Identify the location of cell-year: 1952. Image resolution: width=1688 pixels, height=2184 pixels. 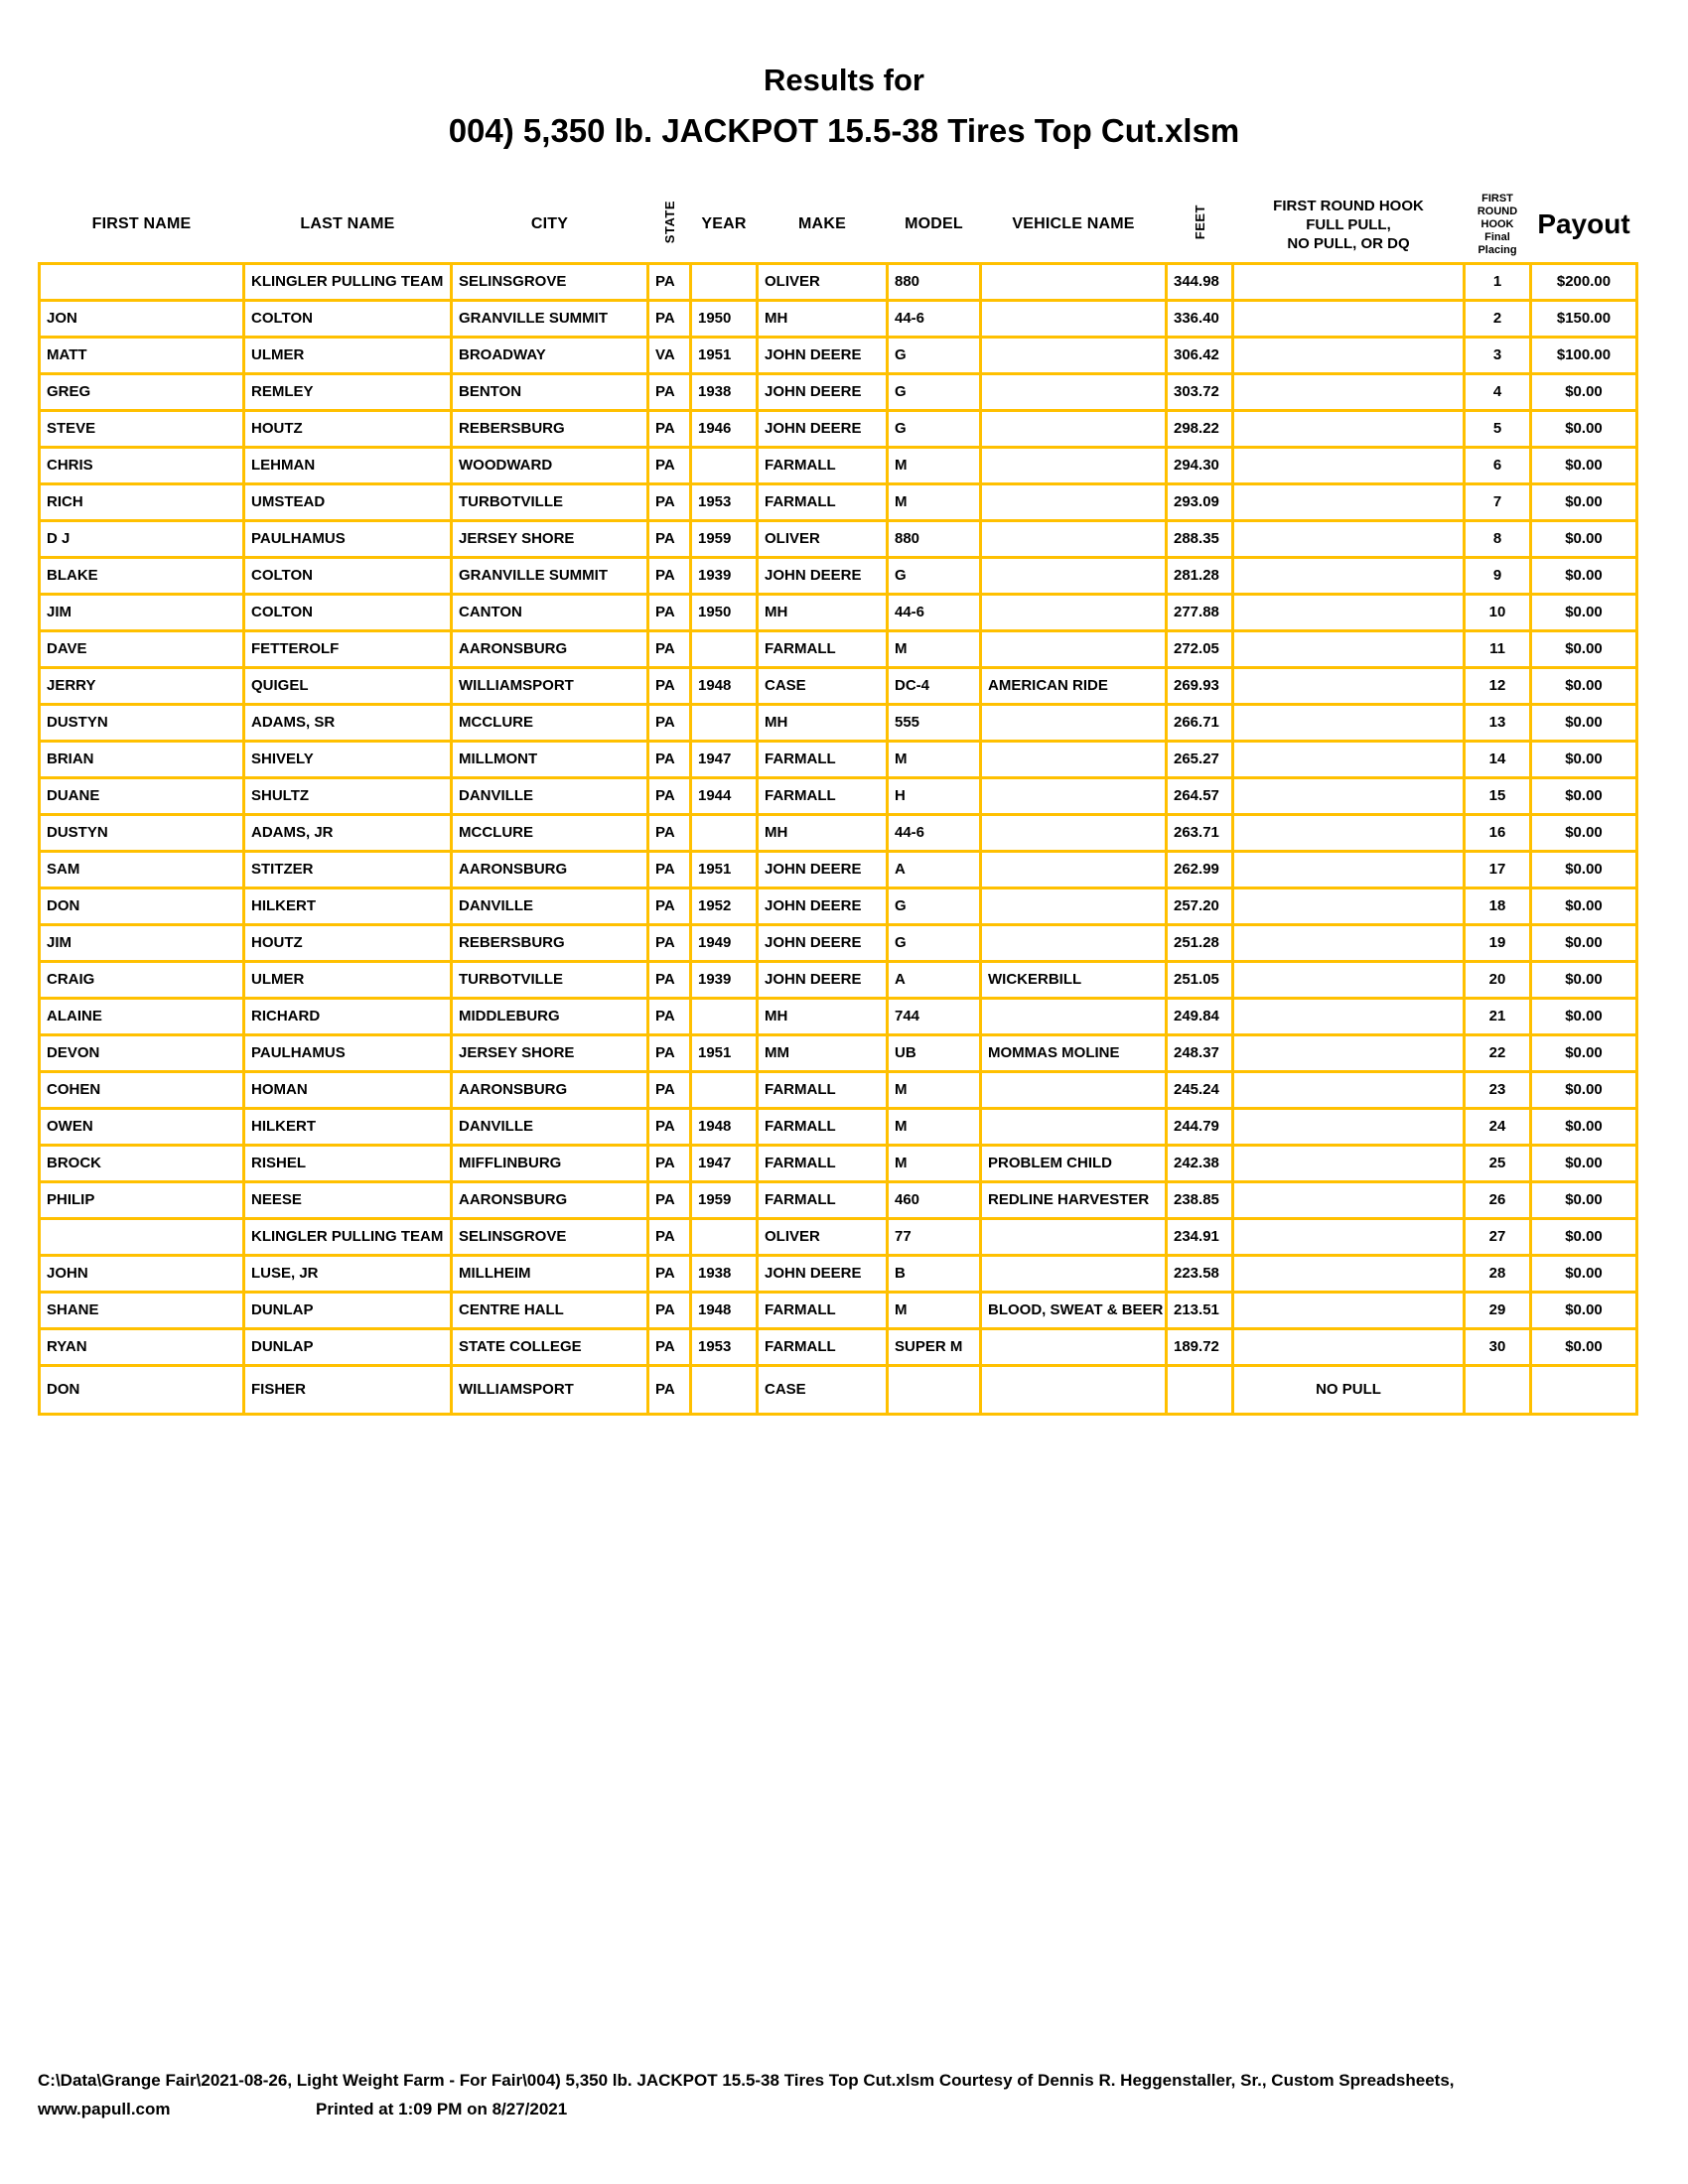
(724, 906).